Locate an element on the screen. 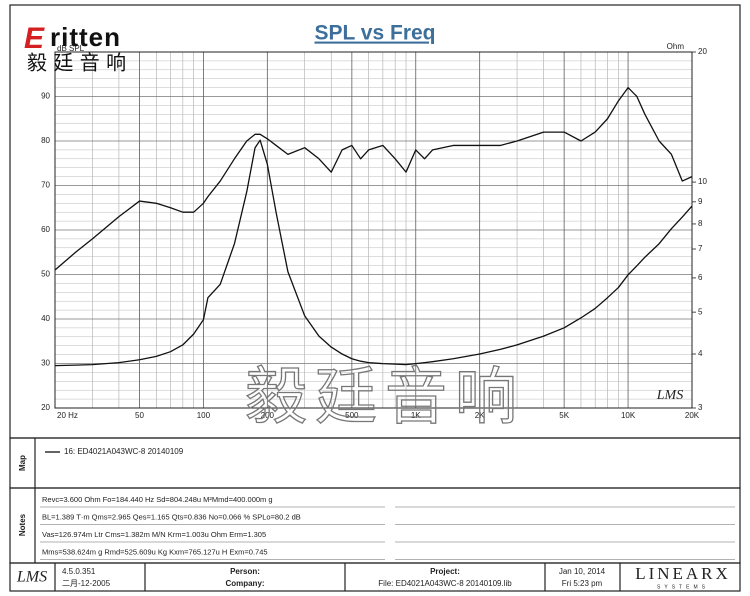  x-tick-label: 1K is located at coordinates (416, 415).